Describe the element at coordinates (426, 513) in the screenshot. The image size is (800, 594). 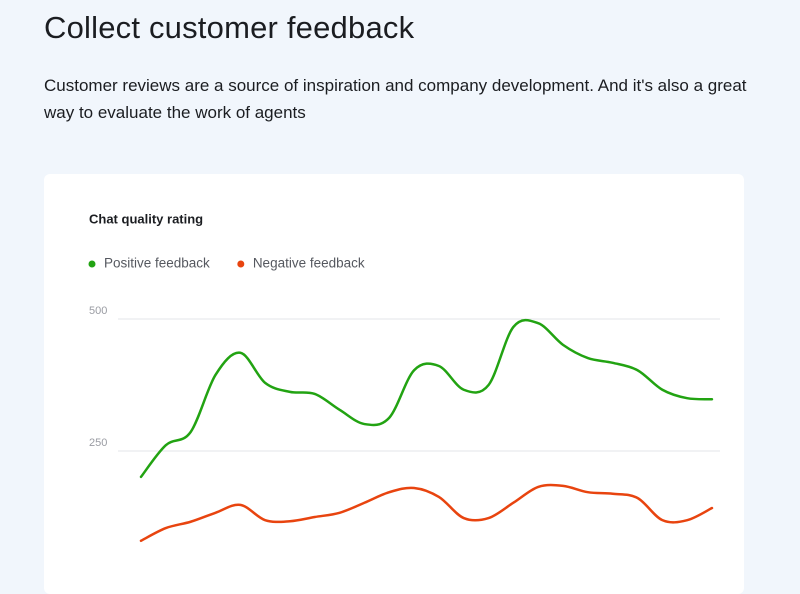
I see `series-line` at that location.